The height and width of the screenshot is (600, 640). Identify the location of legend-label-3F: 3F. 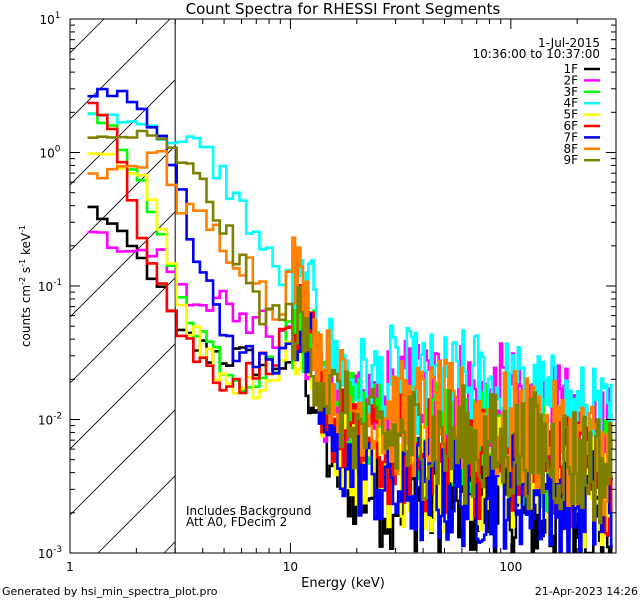
(570, 92).